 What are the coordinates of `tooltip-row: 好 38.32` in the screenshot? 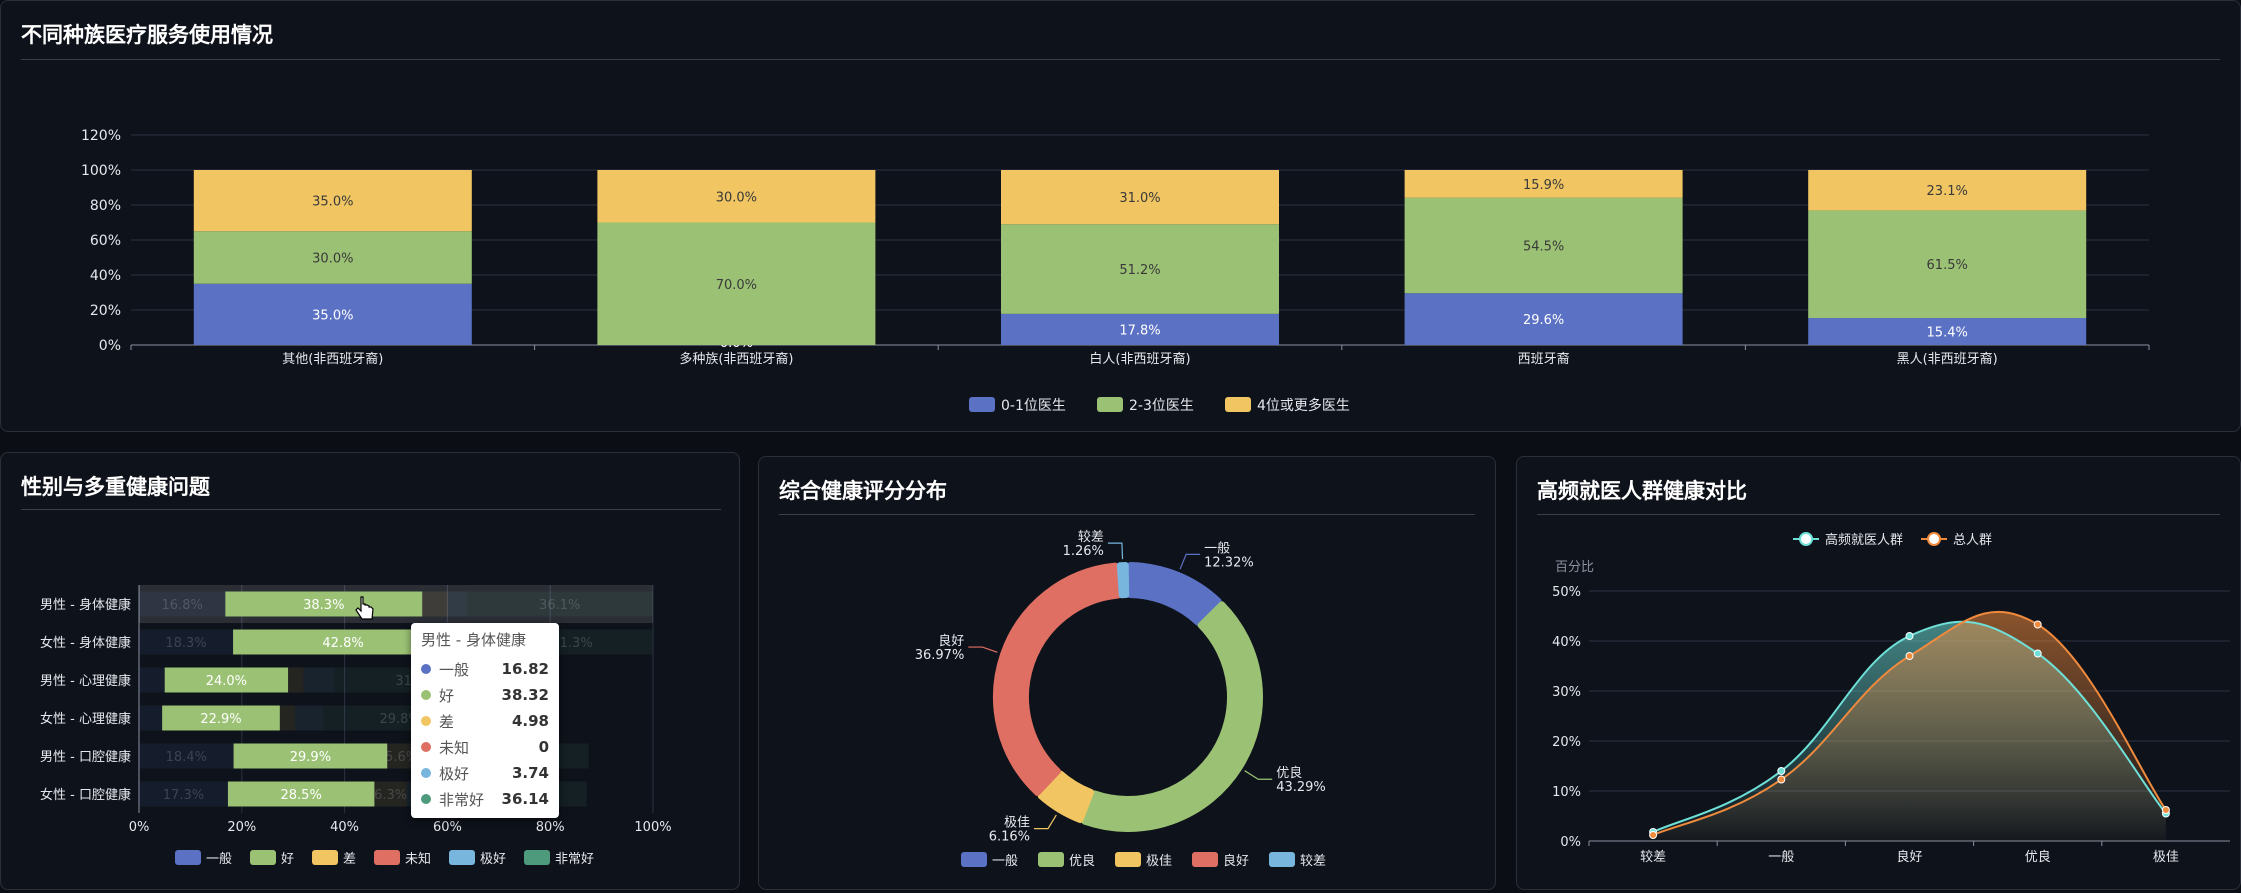 It's located at (485, 695).